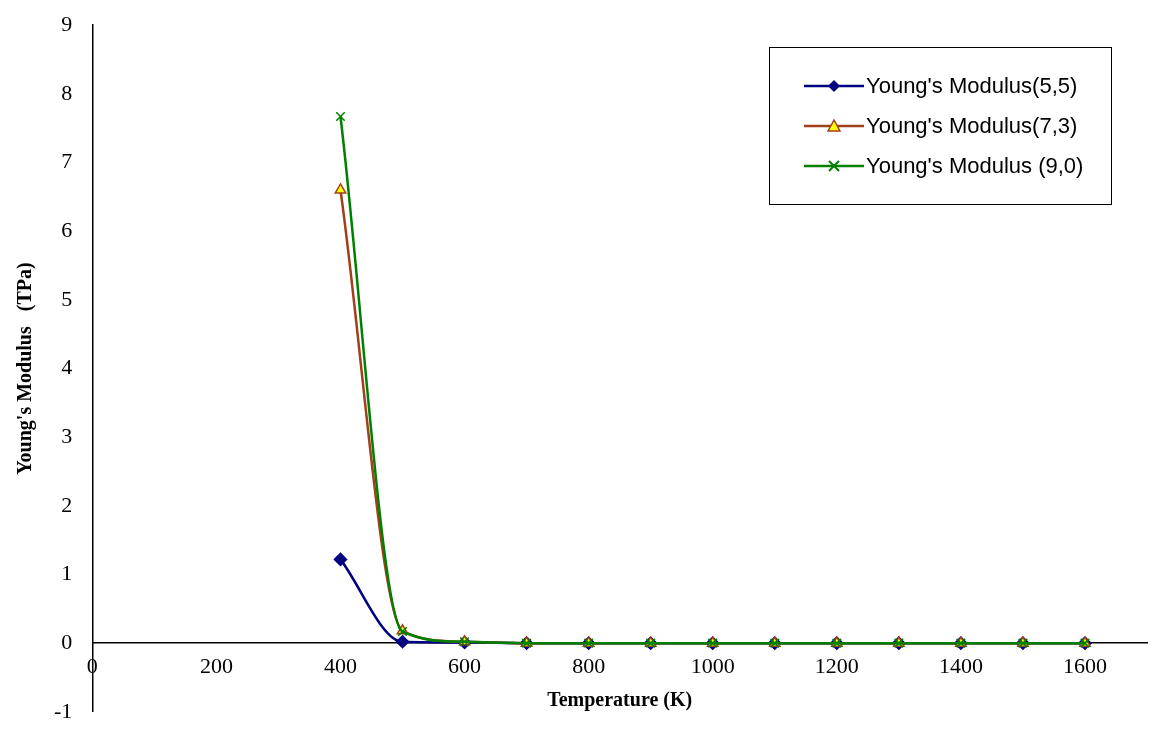 The image size is (1157, 737). I want to click on y-tick-label: 3, so click(67, 435).